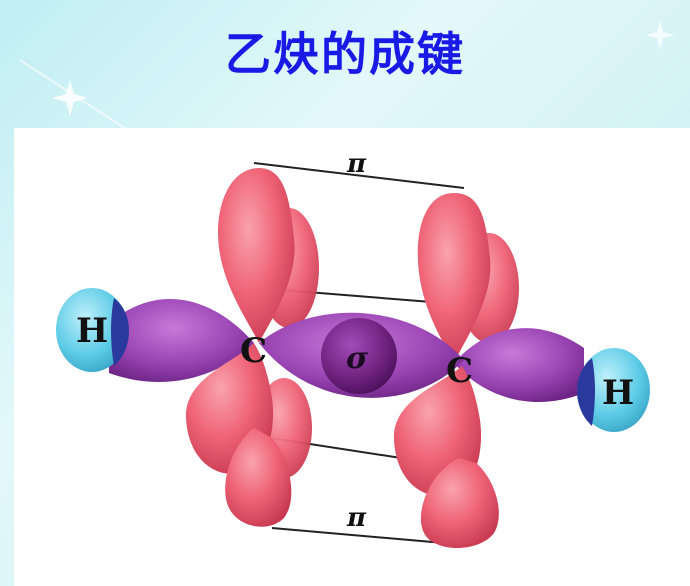 The height and width of the screenshot is (586, 690). I want to click on atom-label-c-right: C, so click(459, 371).